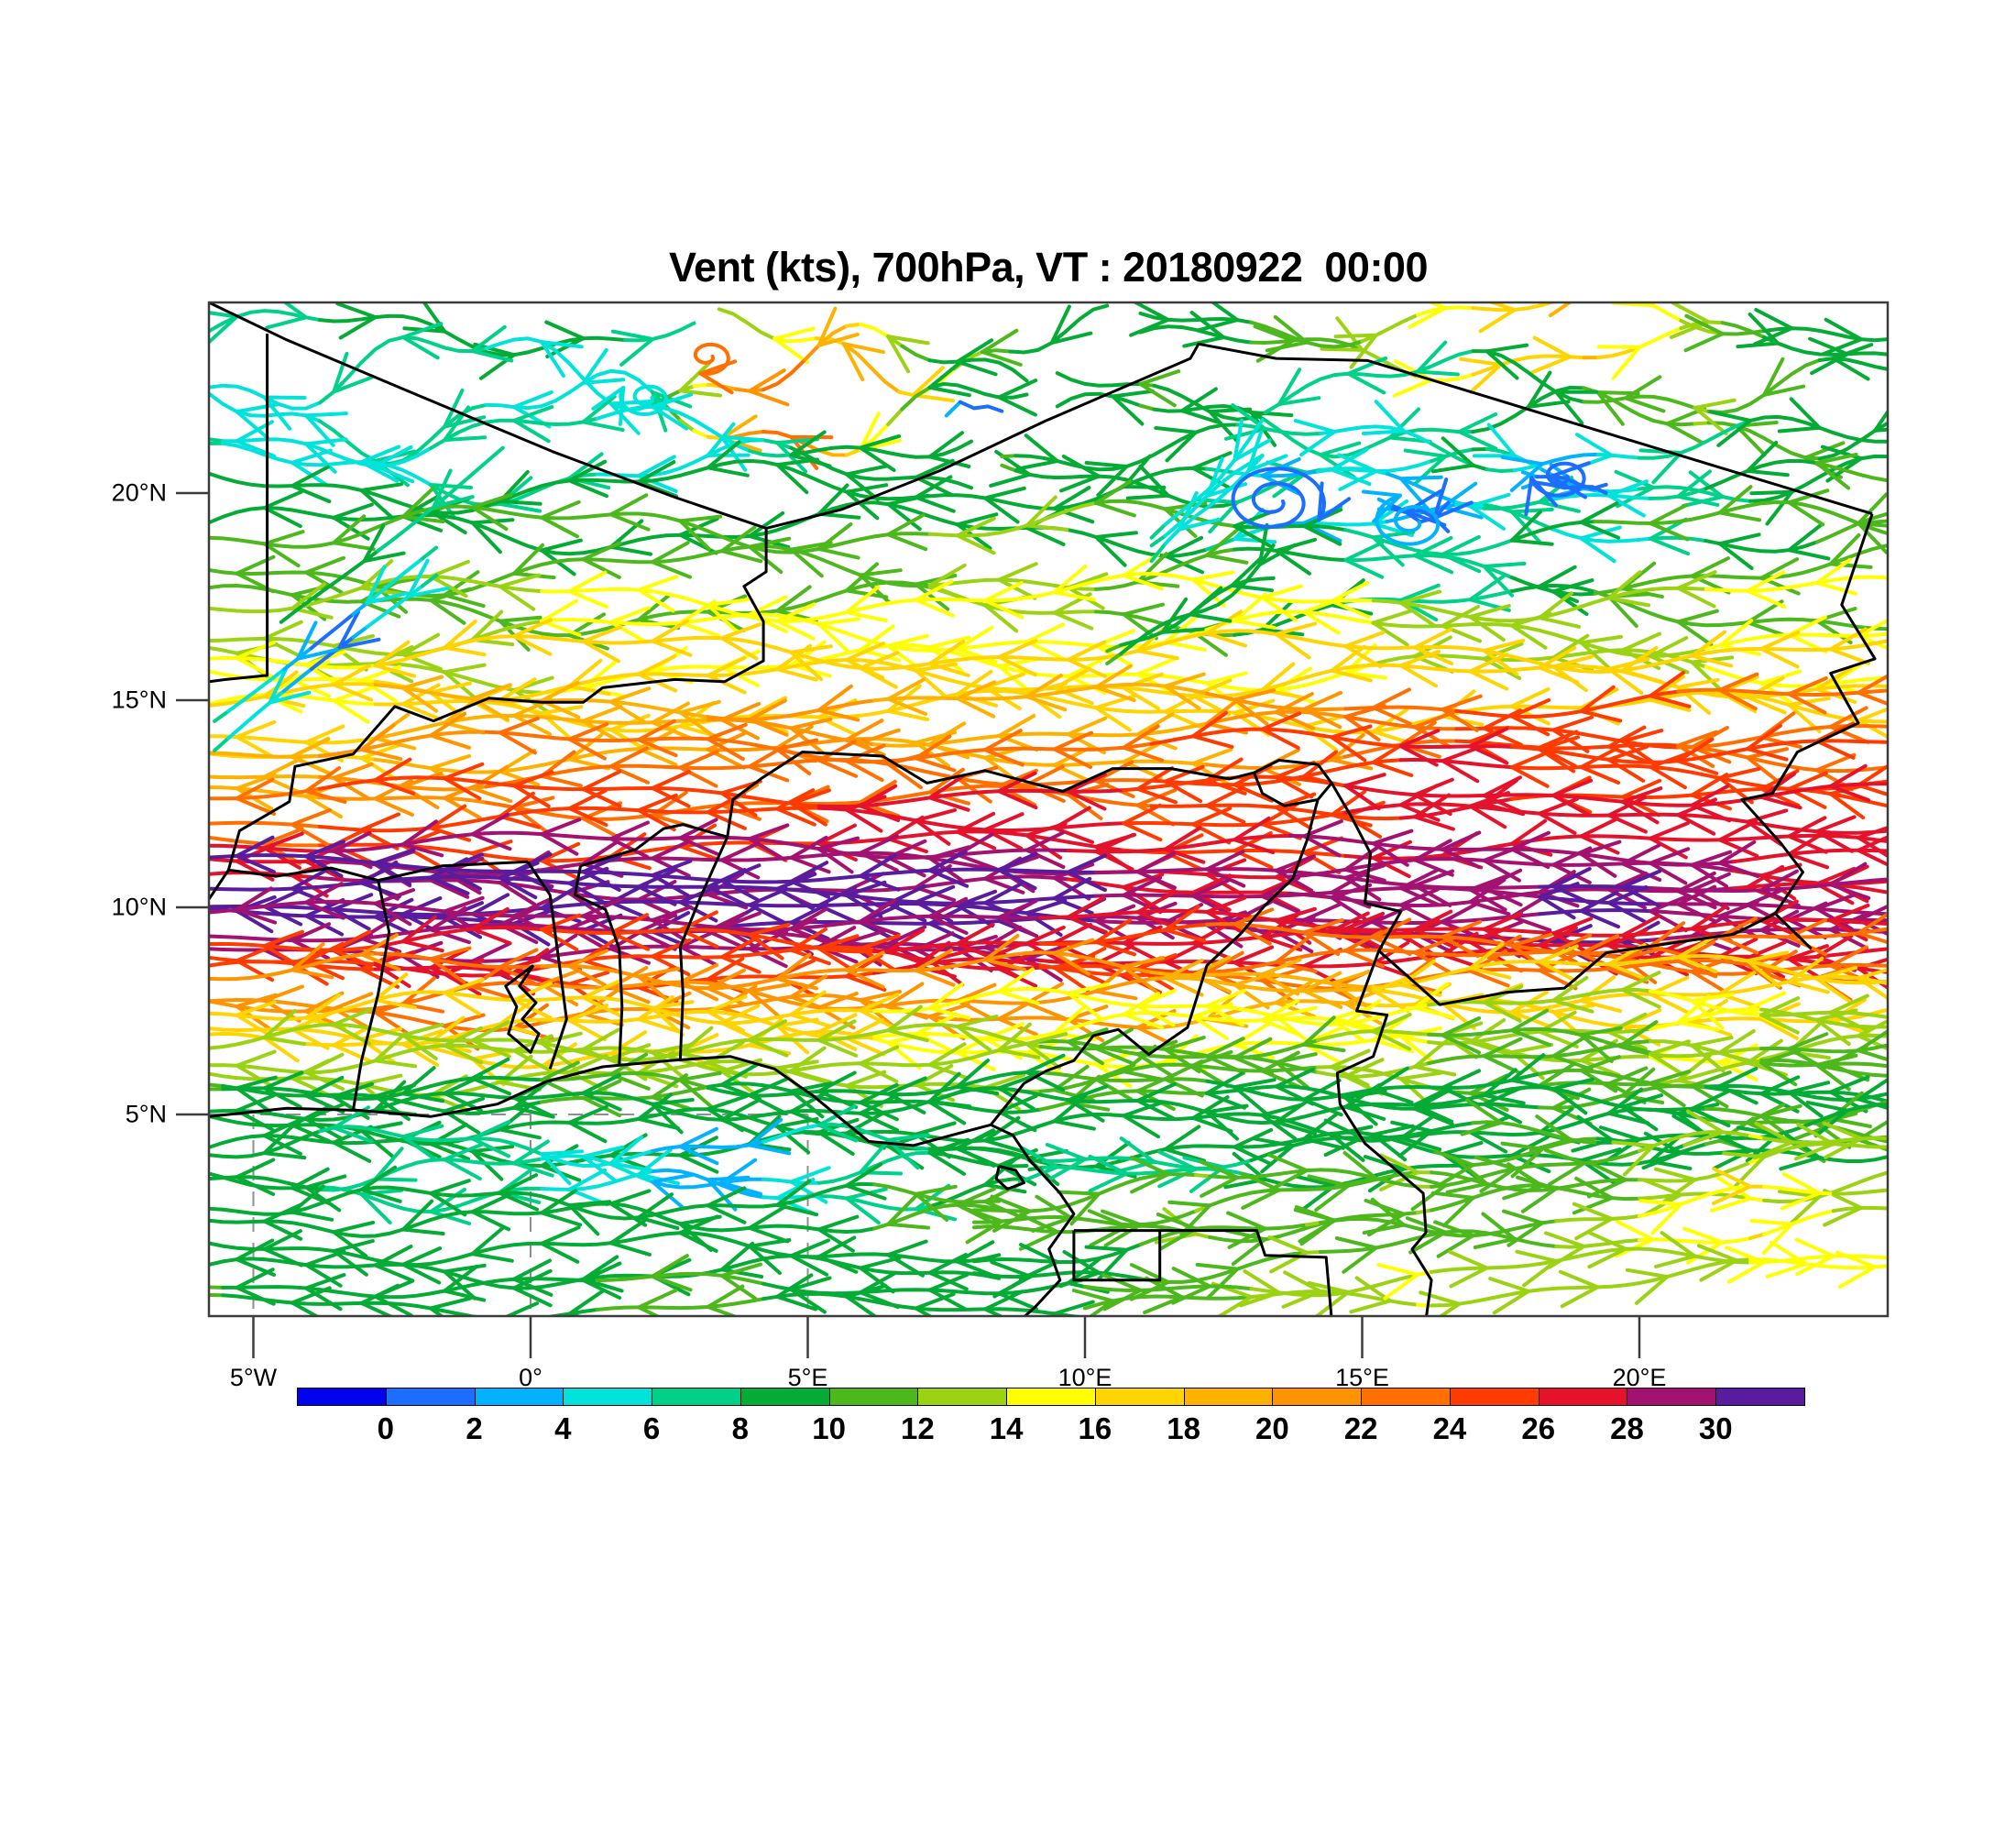 The image size is (2016, 1833). What do you see at coordinates (1117, 1256) in the screenshot?
I see `border-equatorial-guinea` at bounding box center [1117, 1256].